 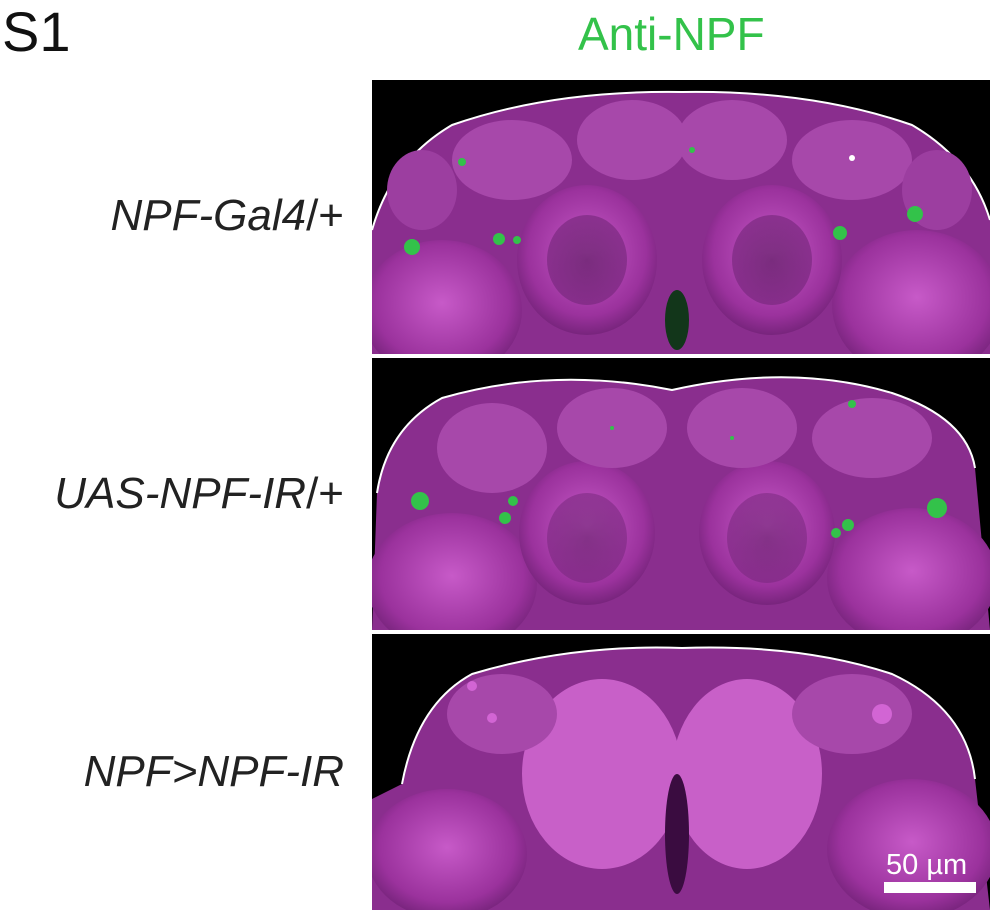 I want to click on row-label-main: NPF>NPF-IR, so click(x=213, y=771).